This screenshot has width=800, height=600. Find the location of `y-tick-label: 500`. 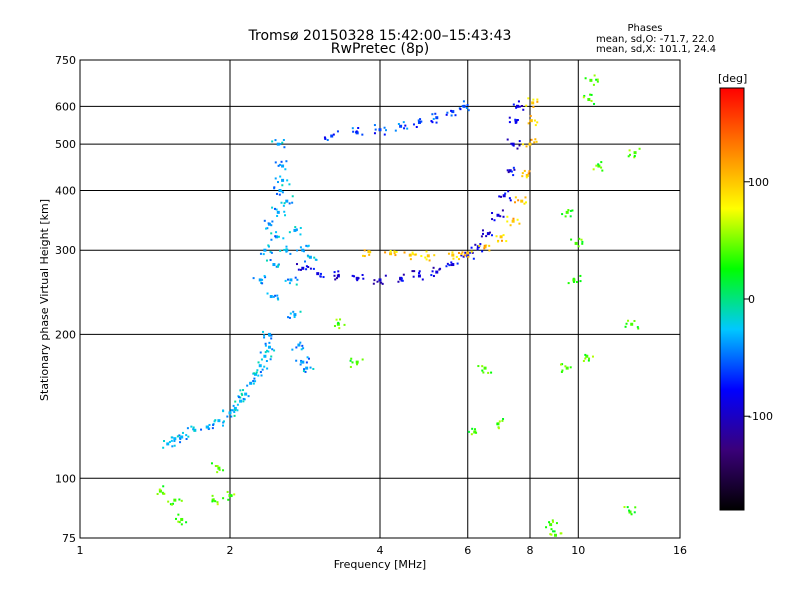

y-tick-label: 500 is located at coordinates (65, 144).